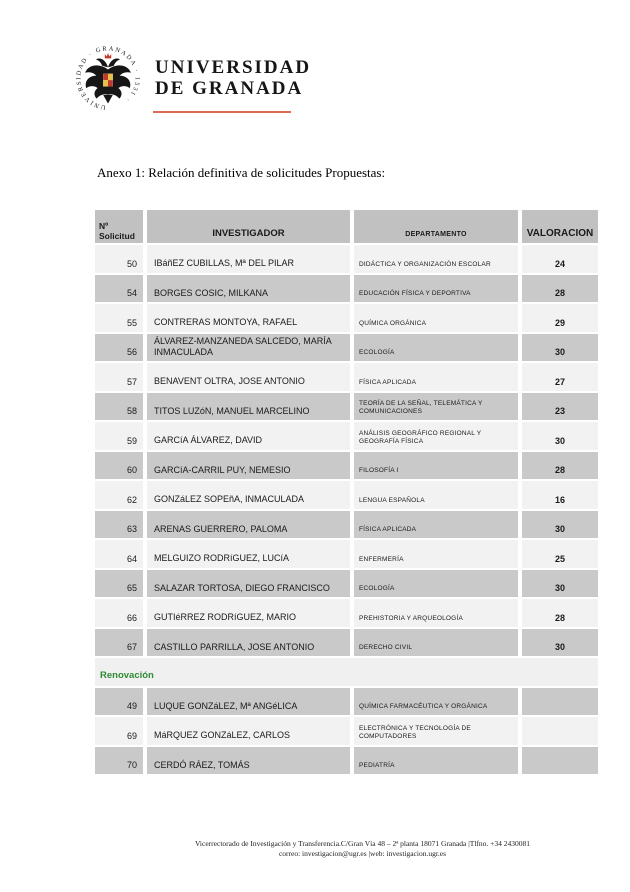 This screenshot has height=892, width=630. Describe the element at coordinates (248, 760) in the screenshot. I see `cell-investigador: CERDÓ RÁEZ, TOMÁS` at that location.